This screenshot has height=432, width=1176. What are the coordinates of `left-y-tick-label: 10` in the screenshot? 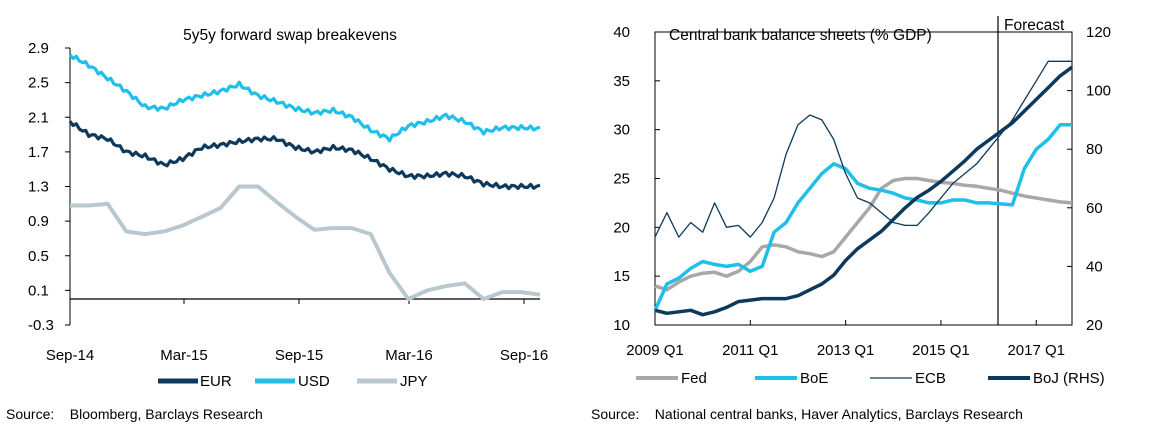 It's located at (621, 325).